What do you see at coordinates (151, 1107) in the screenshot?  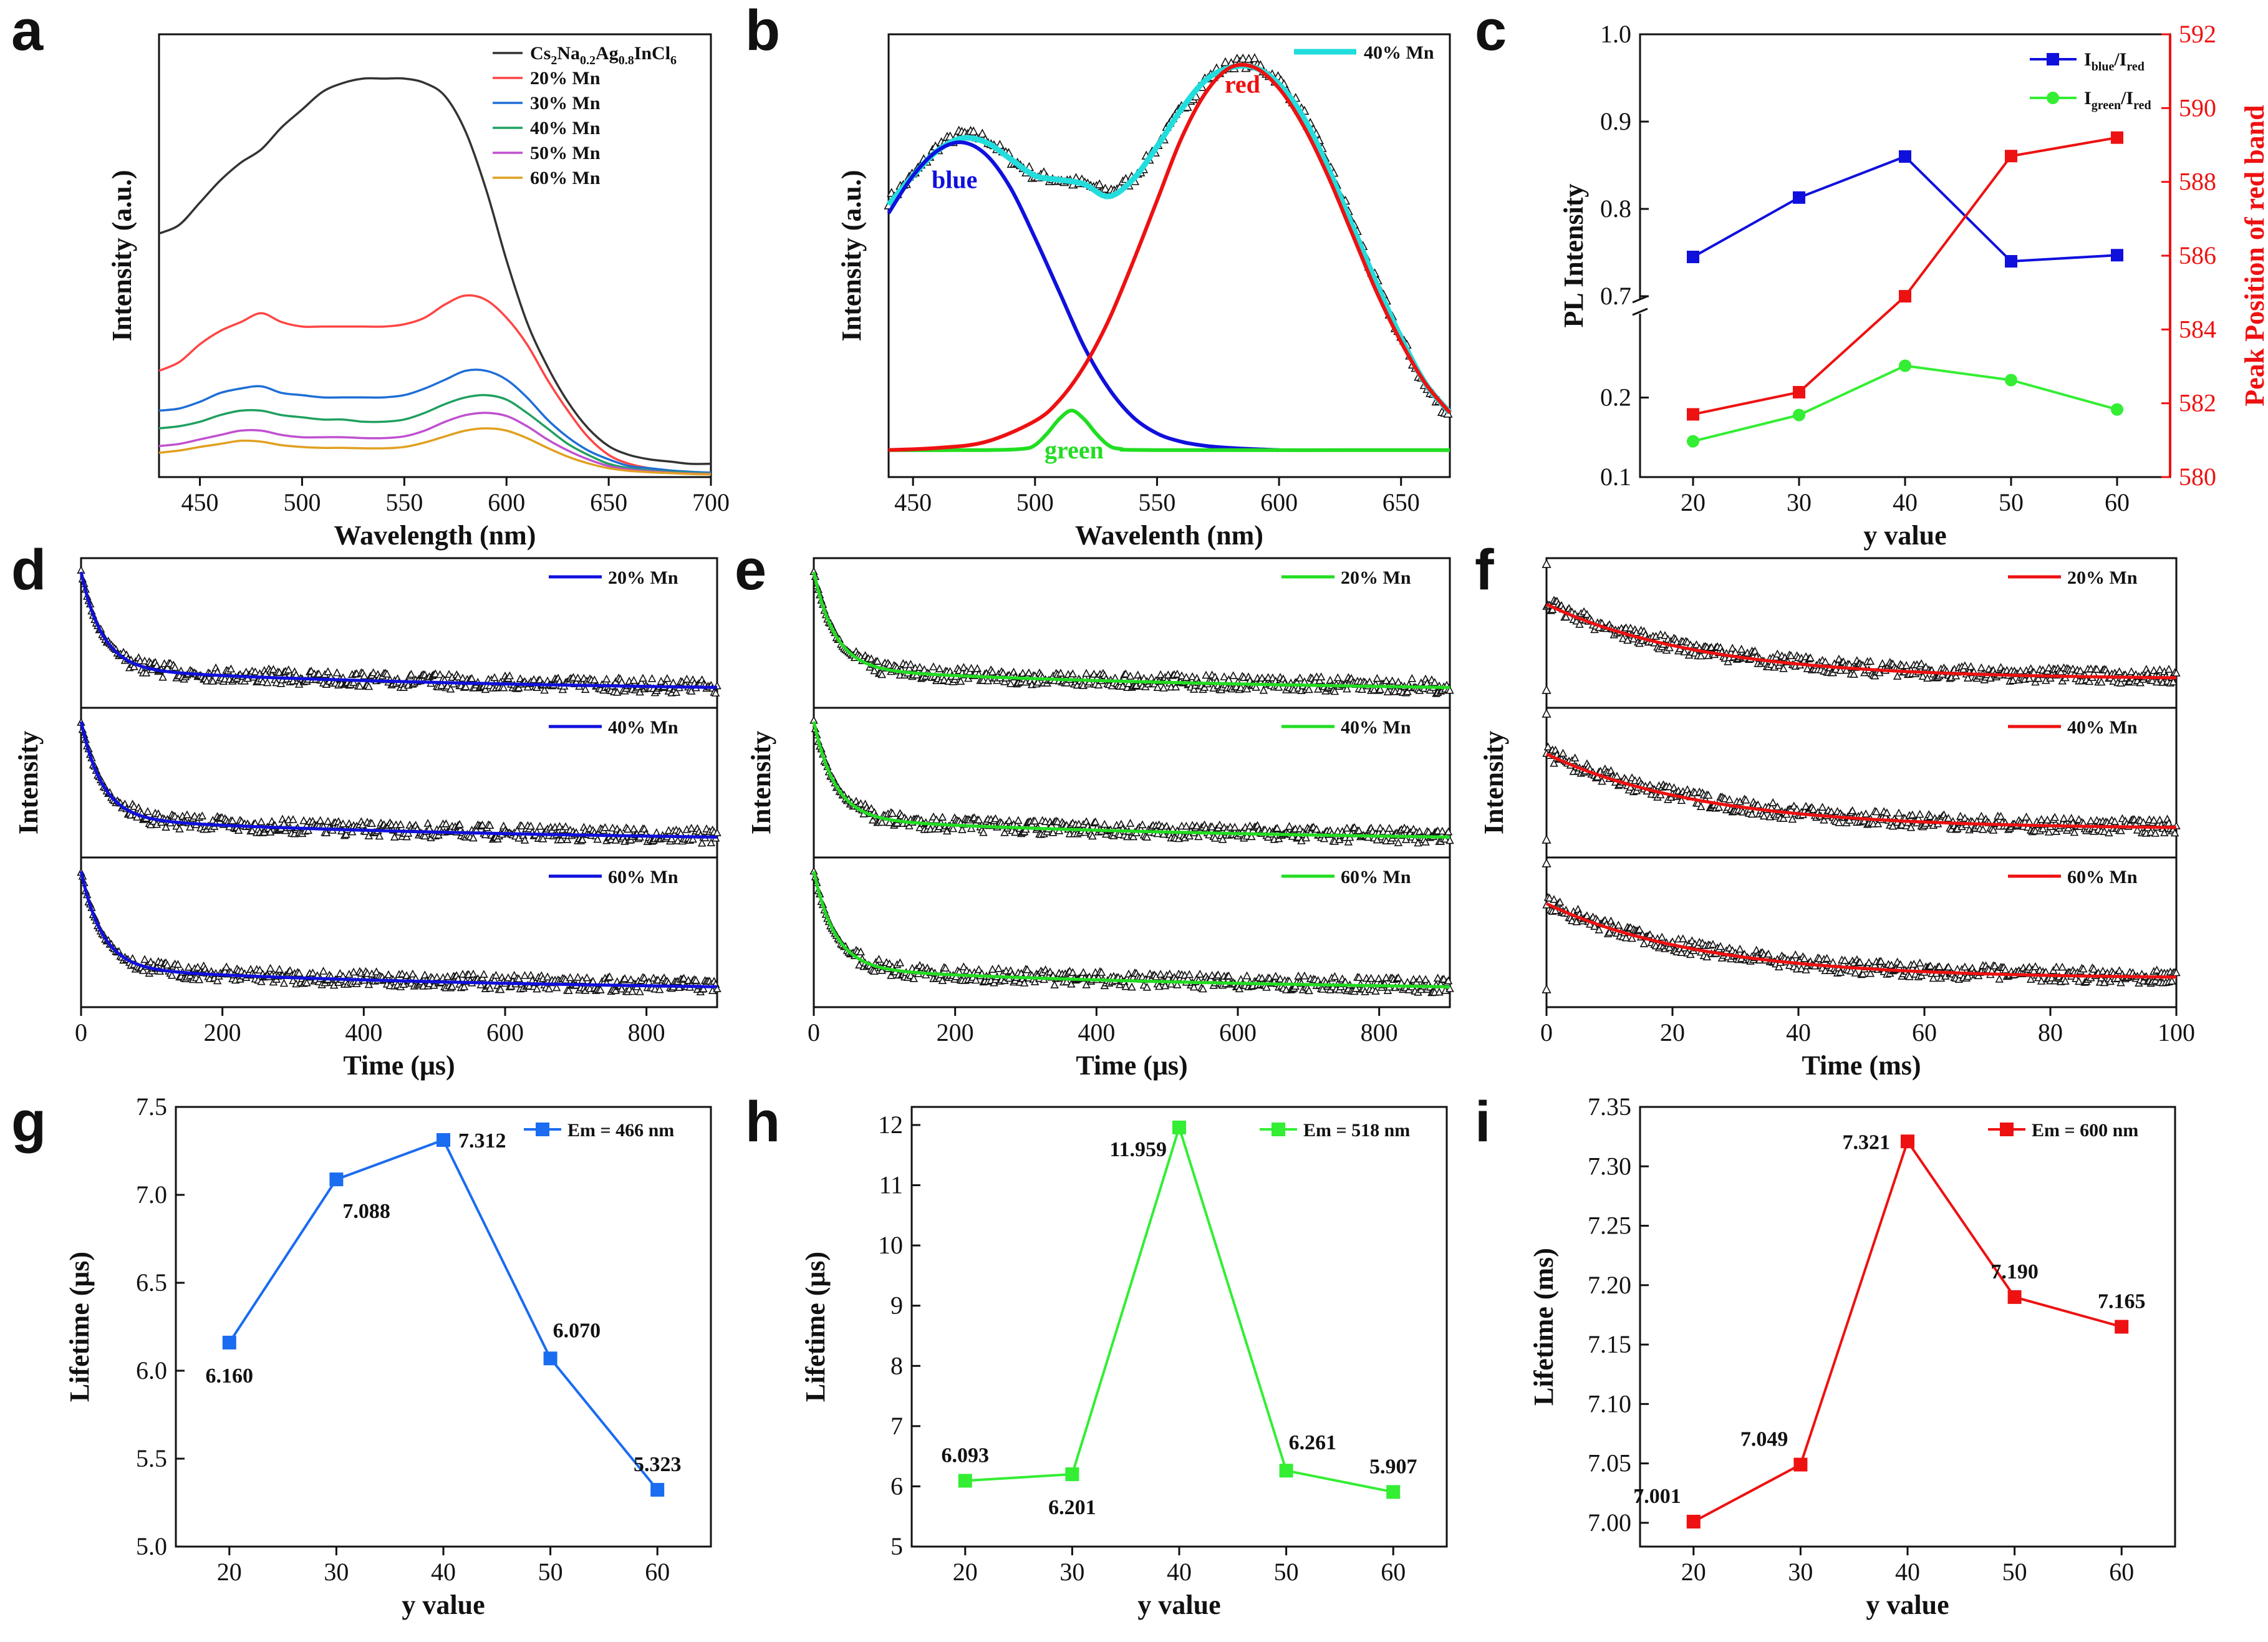 I see `g-y-tick-label: 7.5` at bounding box center [151, 1107].